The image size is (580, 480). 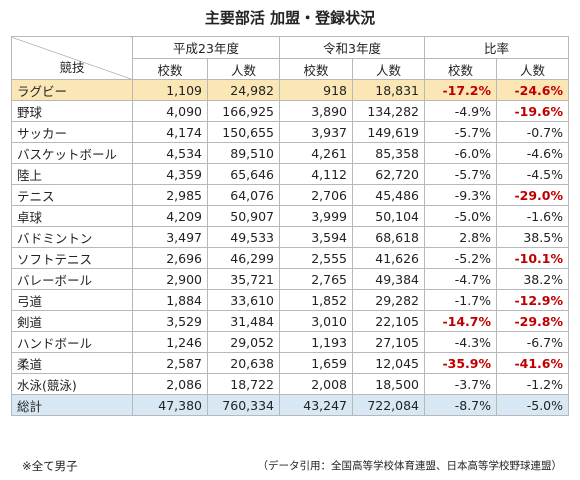 What do you see at coordinates (243, 363) in the screenshot?
I see `value-cell: 20,638` at bounding box center [243, 363].